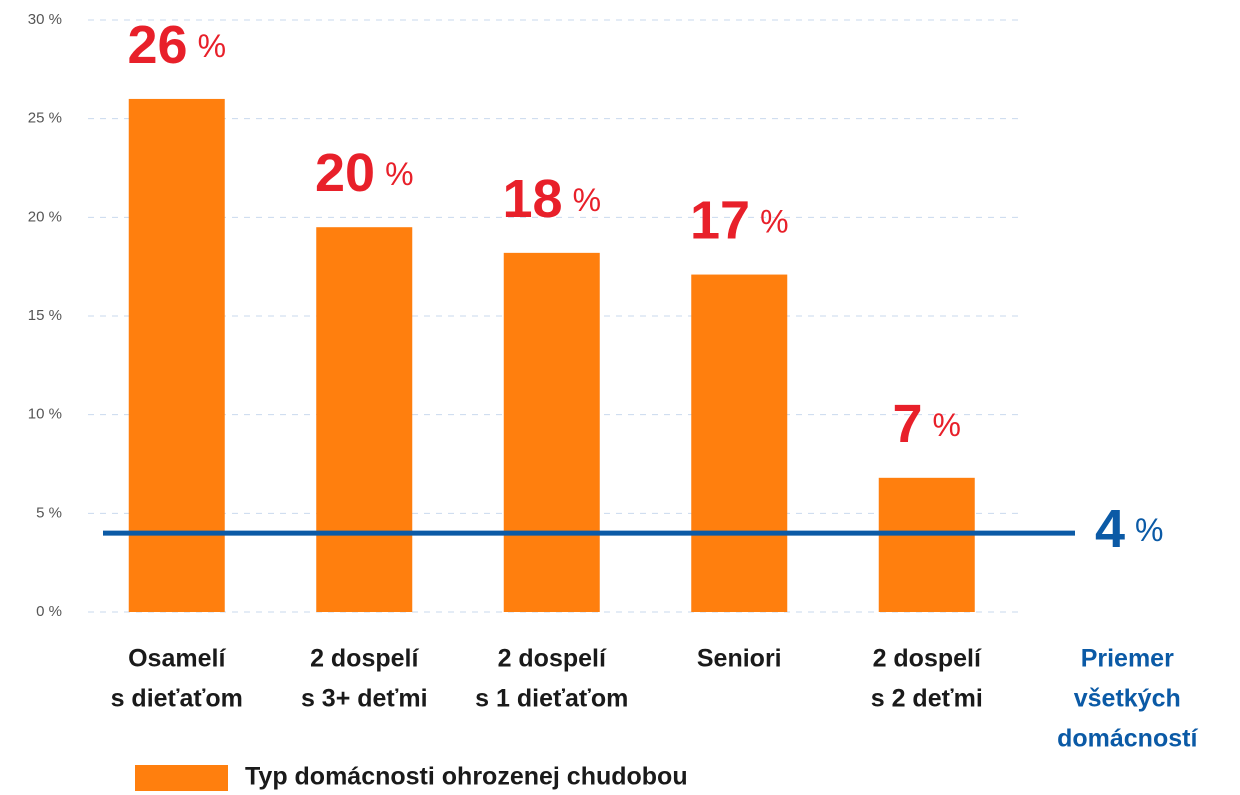 This screenshot has height=795, width=1240. I want to click on data-label-value: 7, so click(908, 424).